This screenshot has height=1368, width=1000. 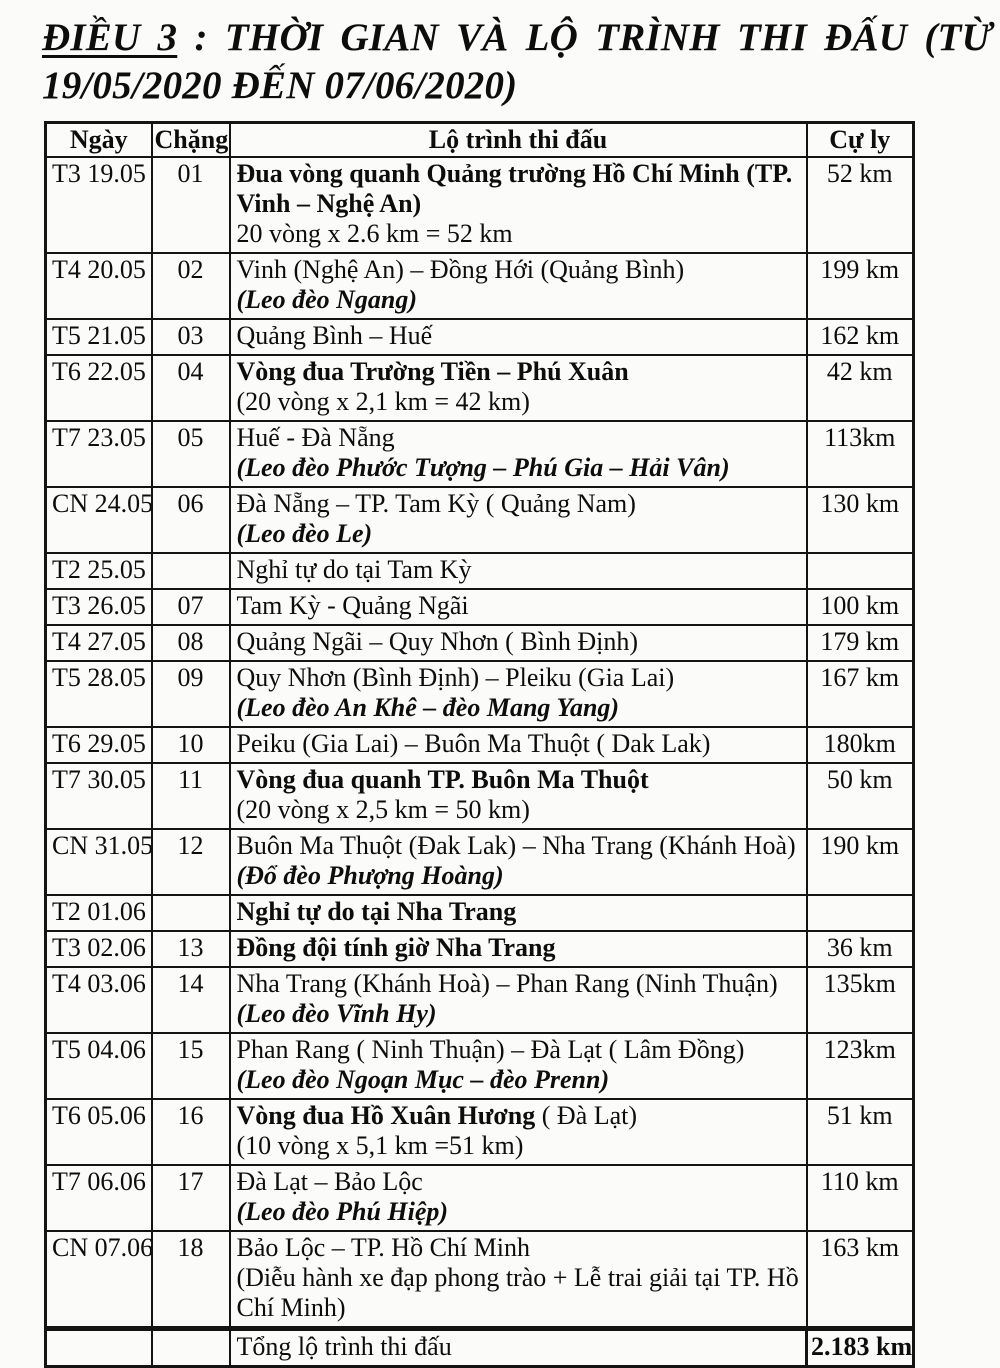 I want to click on route-line: Vinh (Nghệ An) – Đồng Hới (Quảng Bình), so click(x=520, y=270).